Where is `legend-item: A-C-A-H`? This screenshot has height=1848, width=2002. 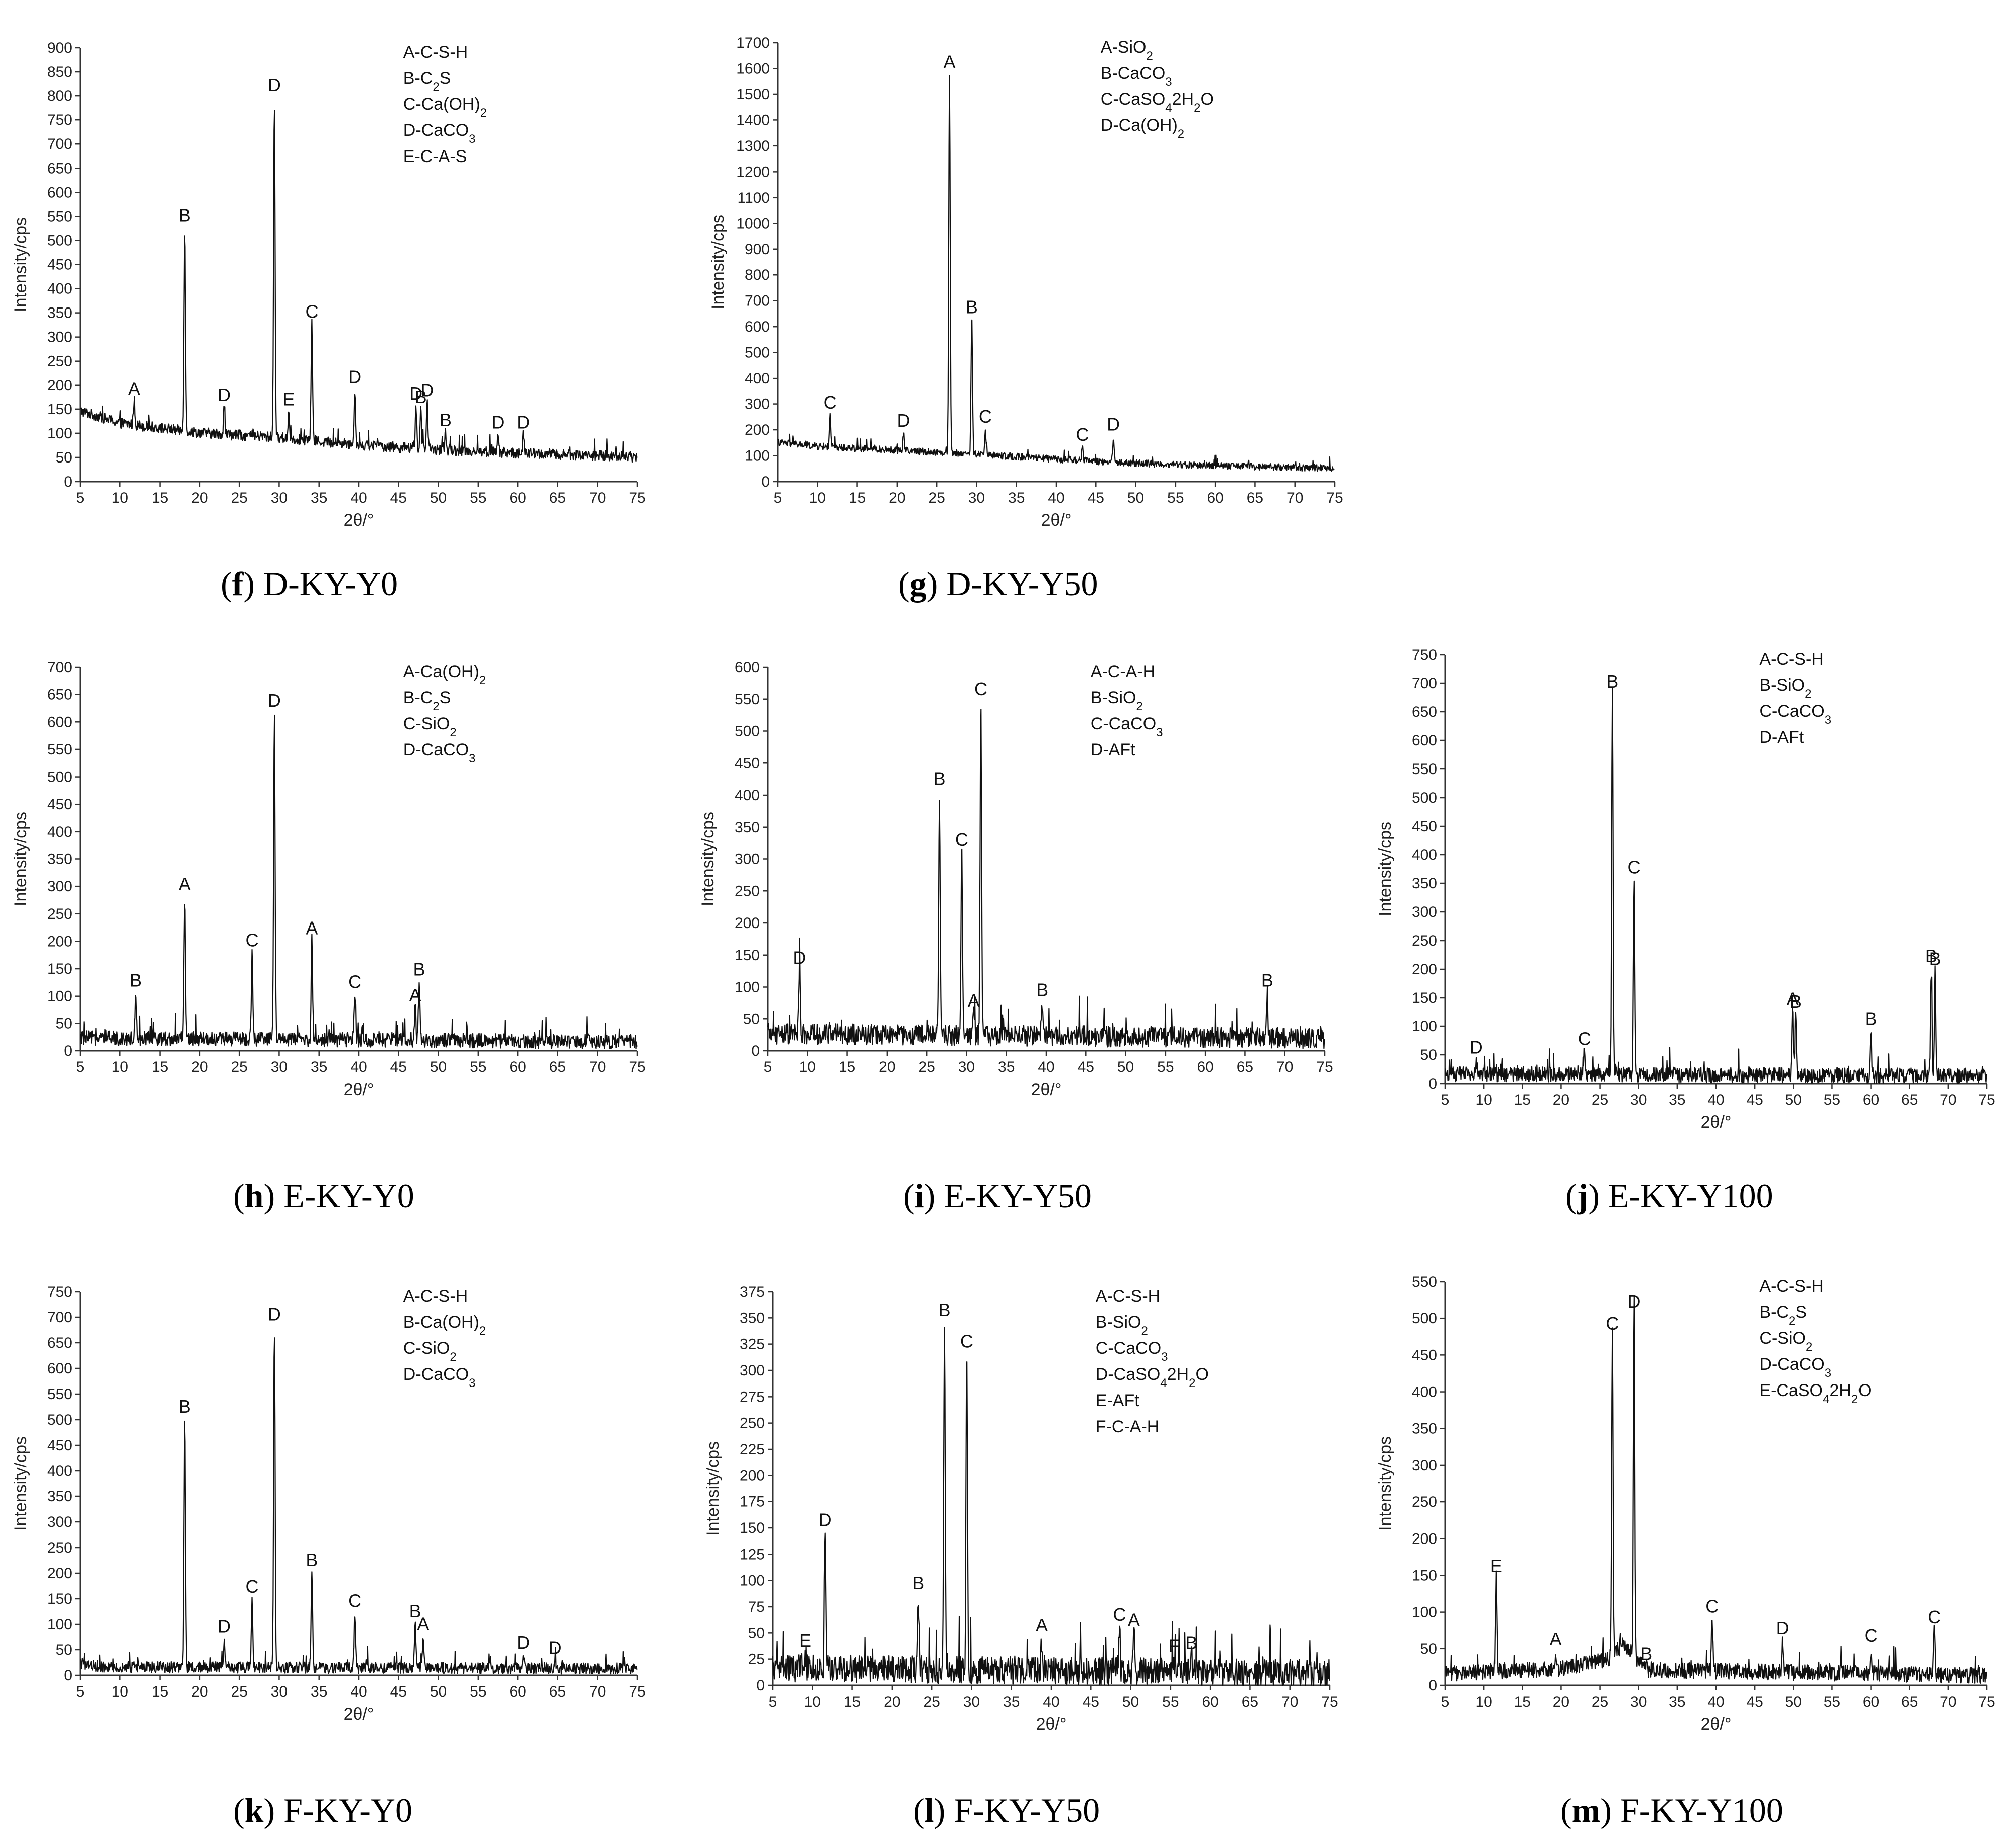 legend-item: A-C-A-H is located at coordinates (1123, 671).